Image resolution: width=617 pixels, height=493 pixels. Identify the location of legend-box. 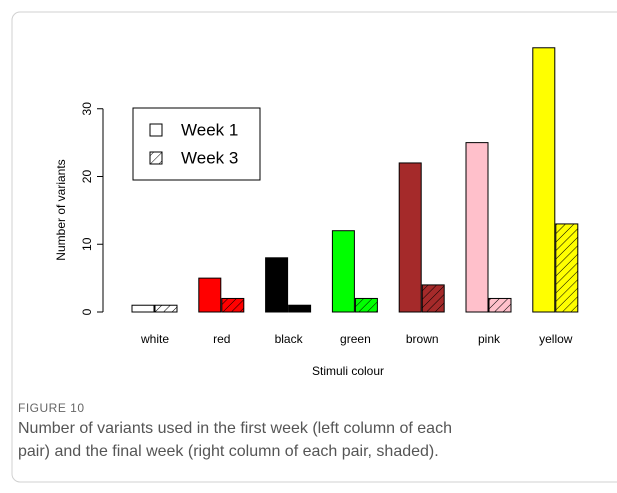
(196, 144).